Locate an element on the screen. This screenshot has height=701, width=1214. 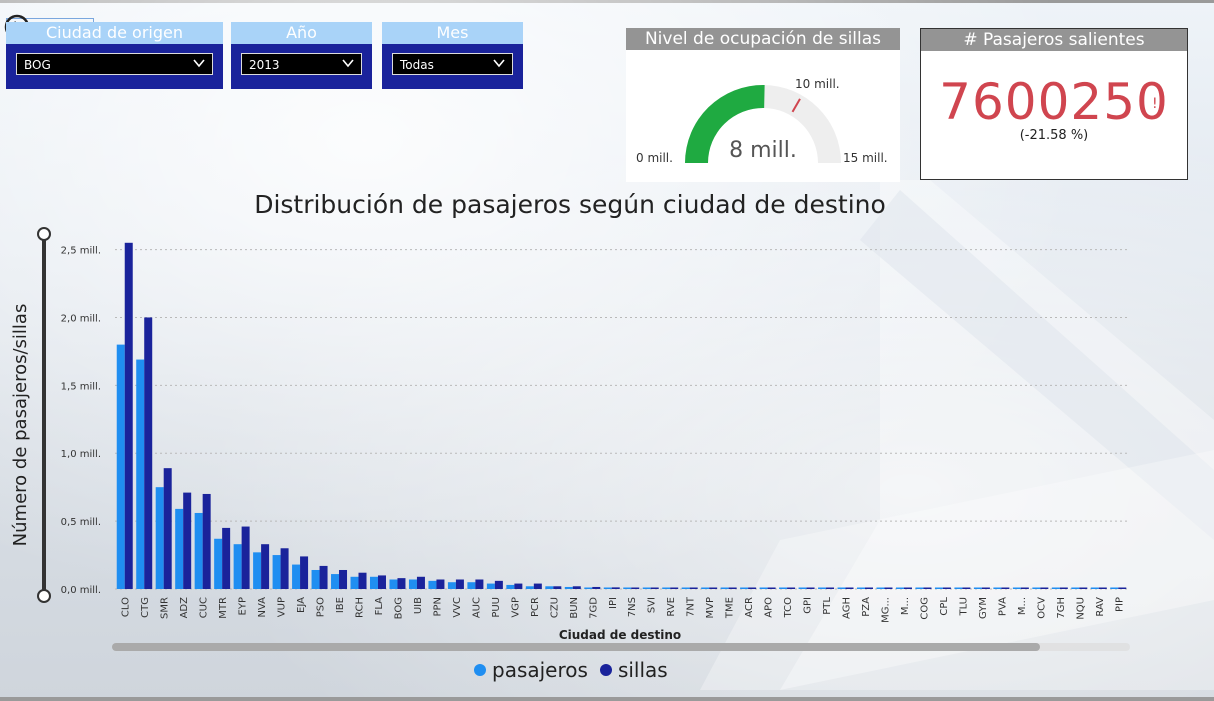
bar-sillas-IPI is located at coordinates (615, 588).